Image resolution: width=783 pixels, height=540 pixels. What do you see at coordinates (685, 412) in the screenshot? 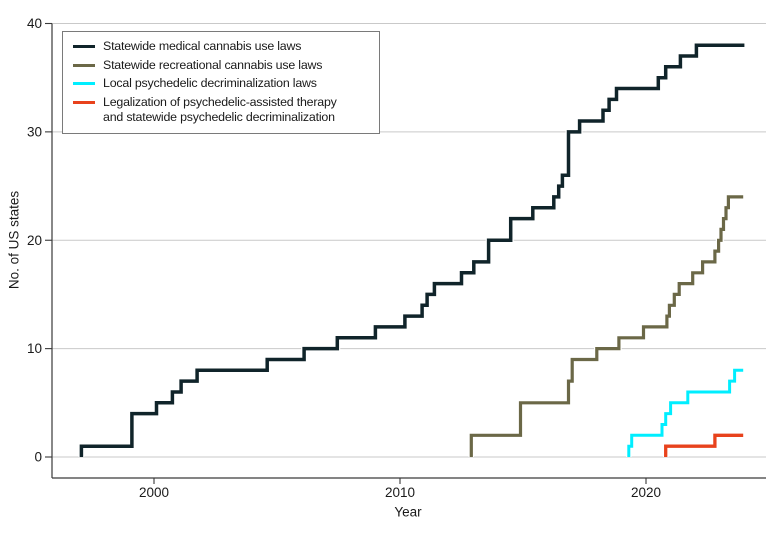
I see `series-line-local-psychedelic-decriminalization` at bounding box center [685, 412].